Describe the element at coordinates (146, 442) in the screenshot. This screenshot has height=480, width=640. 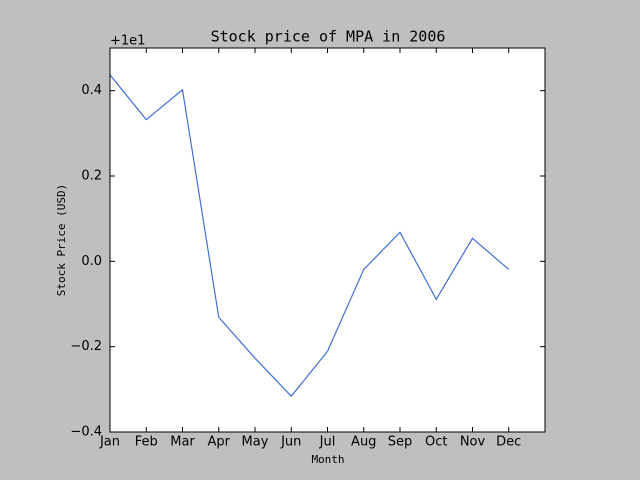
I see `x-tick-label: Feb` at that location.